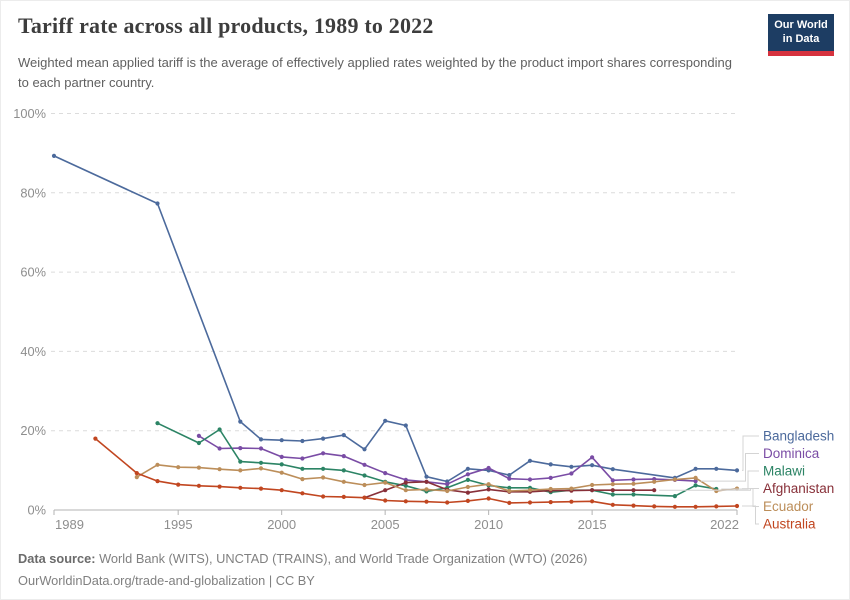 This screenshot has height=600, width=850. I want to click on data-source-label: Data source:, so click(57, 558).